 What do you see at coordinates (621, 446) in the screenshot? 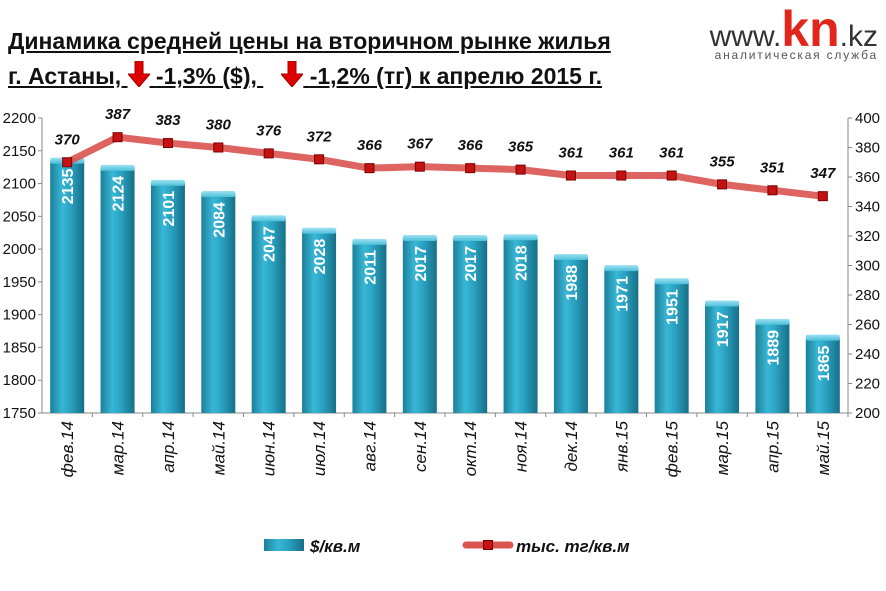
I see `x-category-label: янв.15` at bounding box center [621, 446].